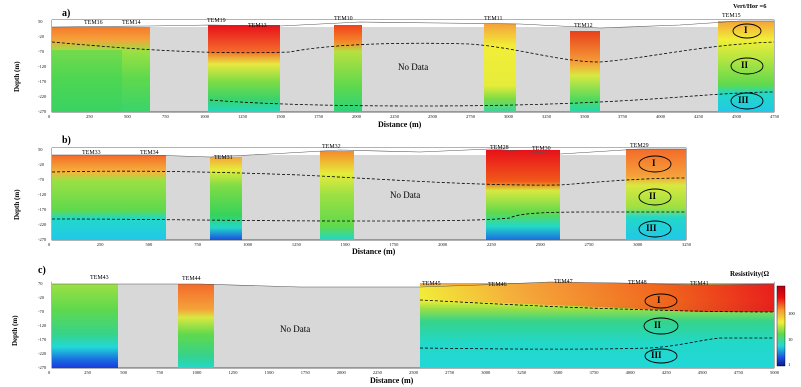 The width and height of the screenshot is (801, 387). Describe the element at coordinates (499, 148) in the screenshot. I see `station-label: TEM28` at that location.